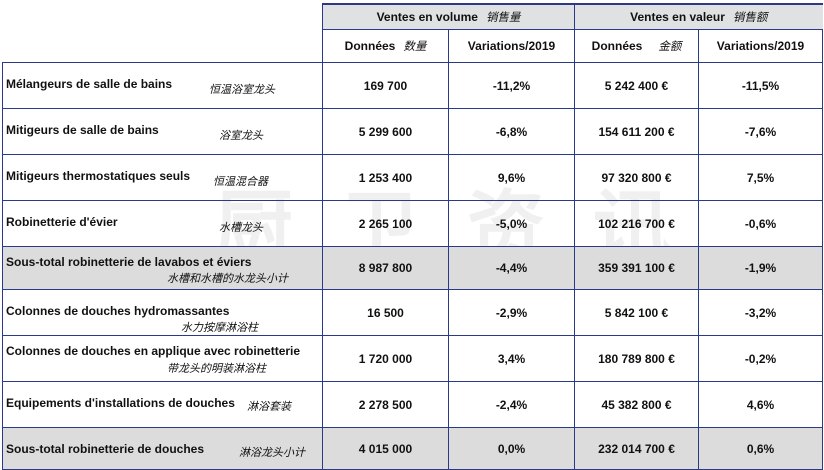 The height and width of the screenshot is (470, 824). What do you see at coordinates (750, 18) in the screenshot?
I see `header-value-title-cn: 销售额` at bounding box center [750, 18].